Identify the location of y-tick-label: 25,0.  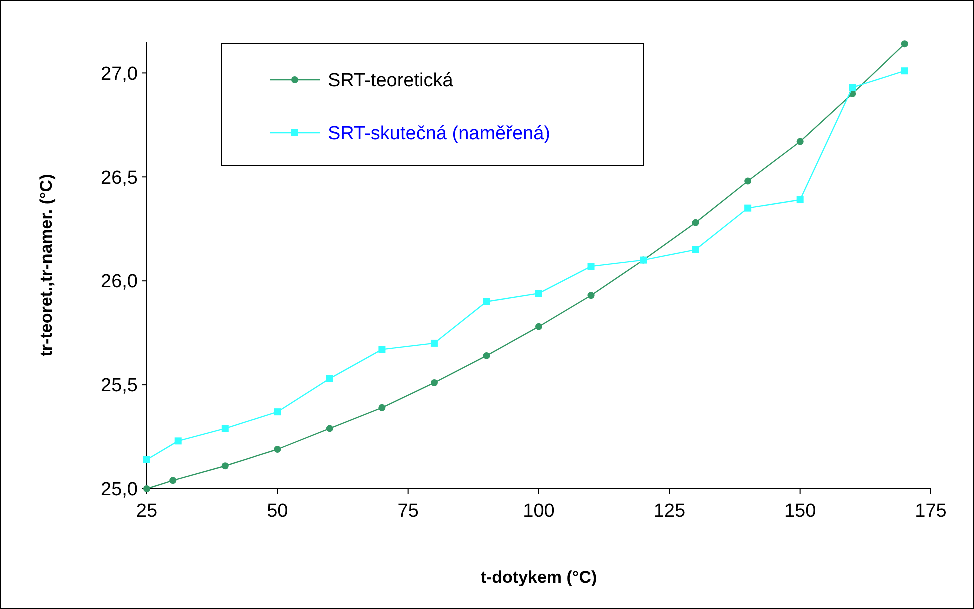
(119, 490).